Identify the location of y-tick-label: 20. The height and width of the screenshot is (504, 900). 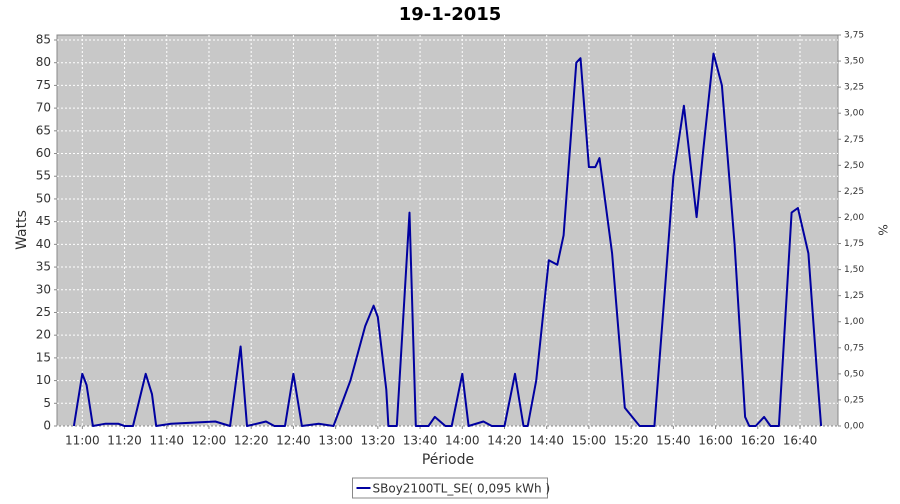
(43, 335).